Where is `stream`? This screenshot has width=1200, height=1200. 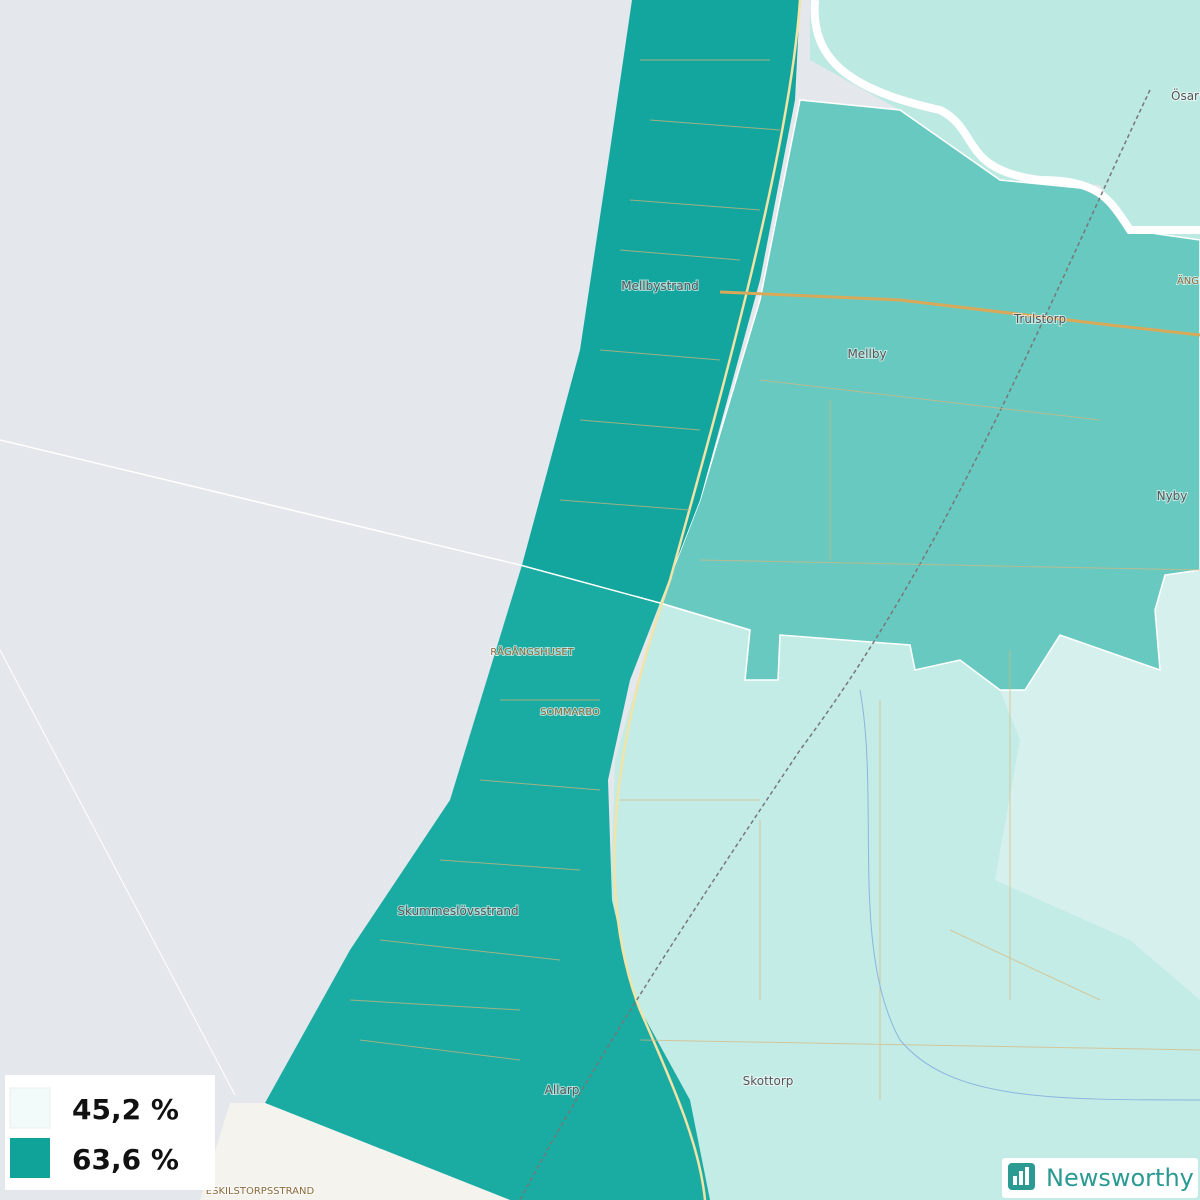 stream is located at coordinates (1029, 895).